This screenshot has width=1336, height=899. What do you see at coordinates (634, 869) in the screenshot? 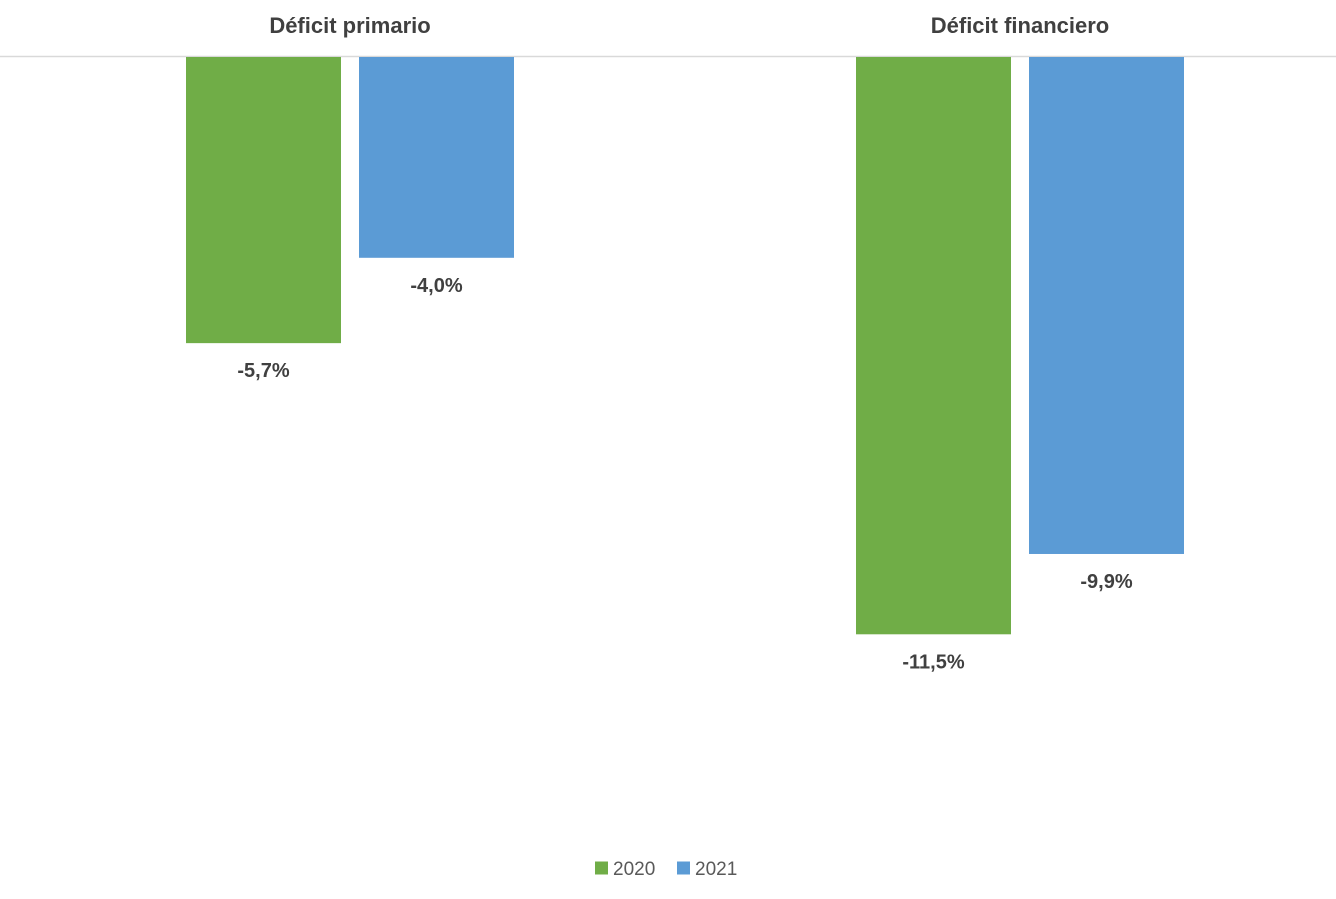
I see `legend-label: 2020` at bounding box center [634, 869].